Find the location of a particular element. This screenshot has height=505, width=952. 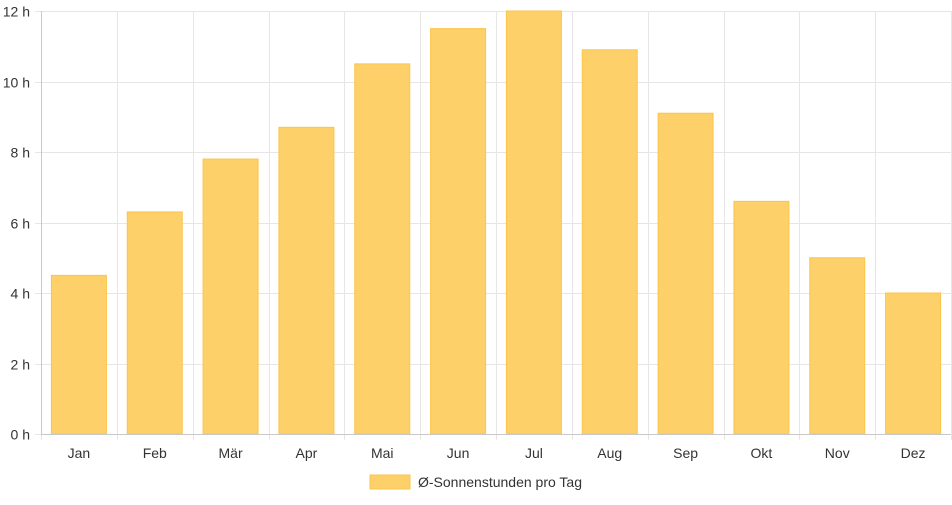

legend-label: Ø-Sonnenstunden pro Tag is located at coordinates (500, 482).